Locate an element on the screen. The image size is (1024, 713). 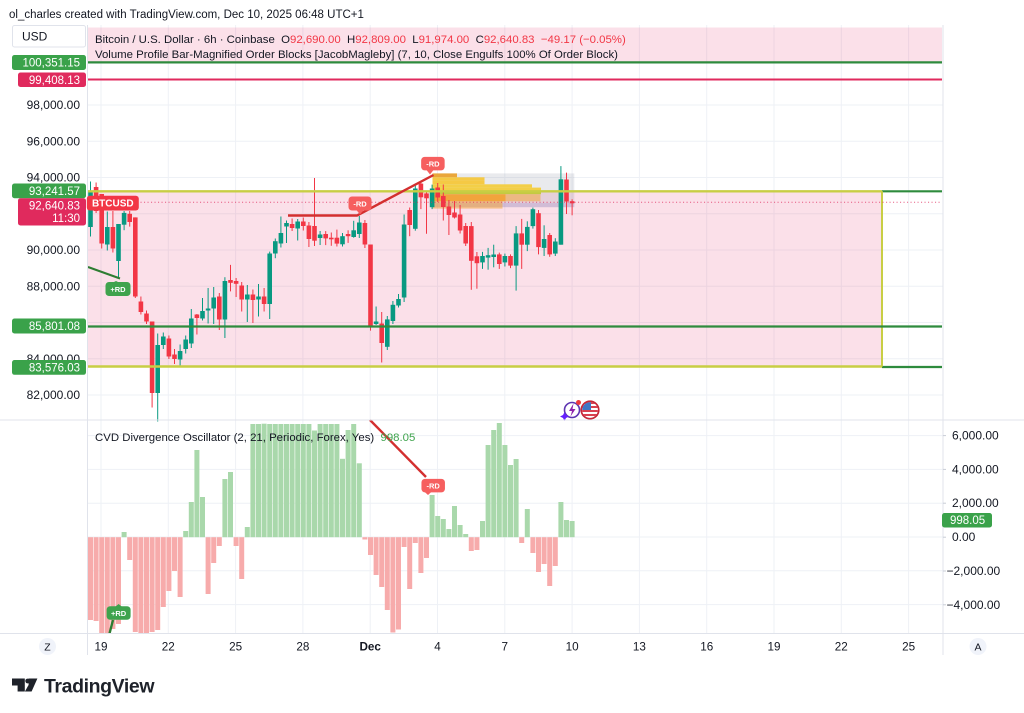
svg-text: 93,241.57 is located at coordinates (54, 192).